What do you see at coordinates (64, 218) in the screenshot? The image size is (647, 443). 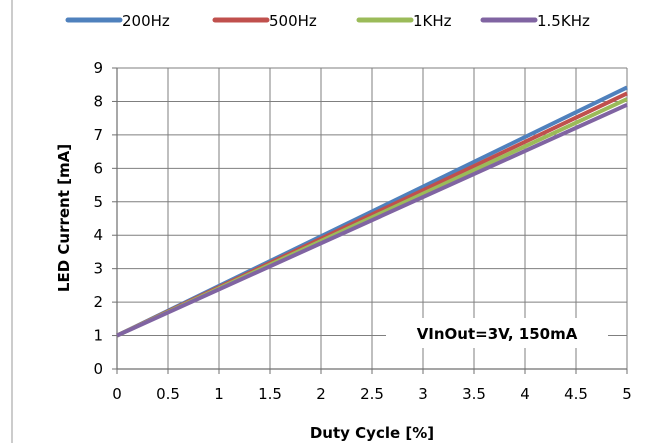 I see `y-axis-title: LED Current [mA]` at bounding box center [64, 218].